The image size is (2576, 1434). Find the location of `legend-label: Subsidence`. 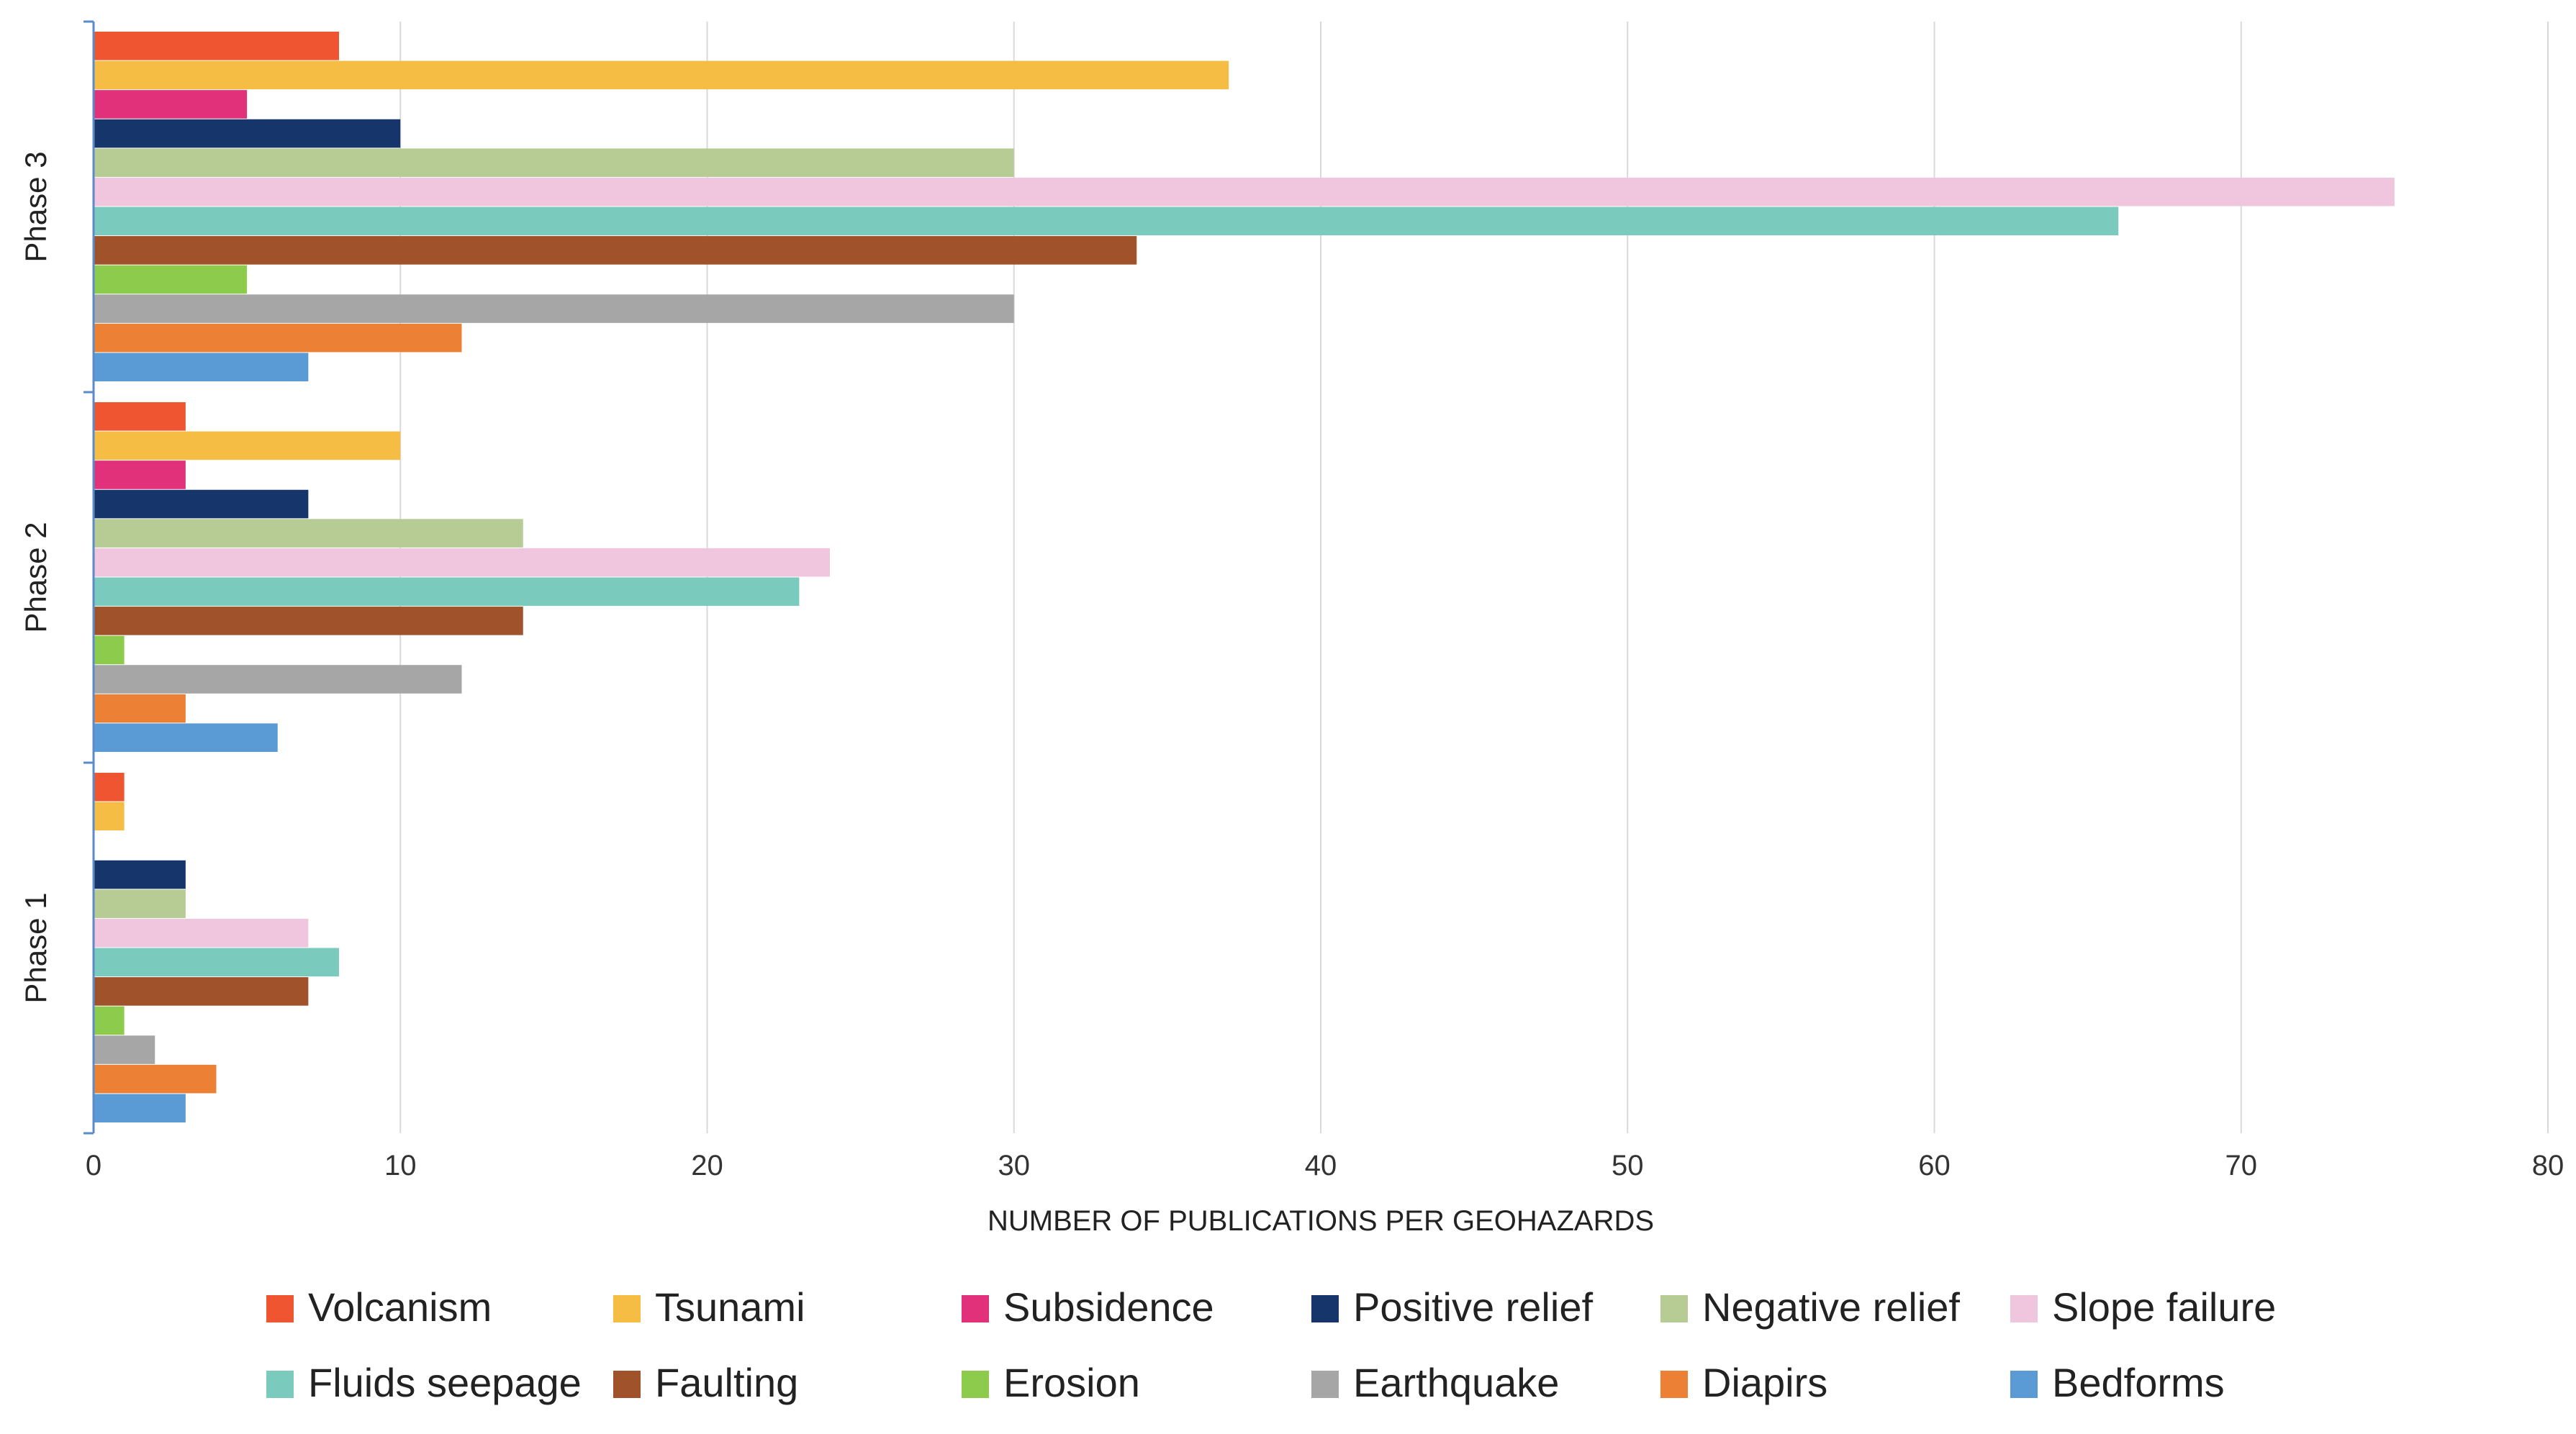

legend-label: Subsidence is located at coordinates (1108, 1307).